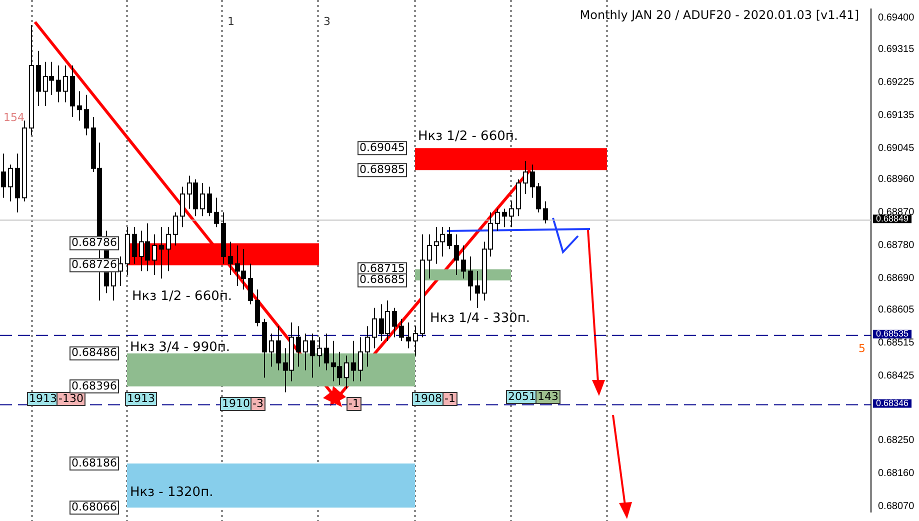 Image resolution: width=919 pixels, height=521 pixels. What do you see at coordinates (892, 403) in the screenshot?
I see `ref-line-label: 0.68346` at bounding box center [892, 403].